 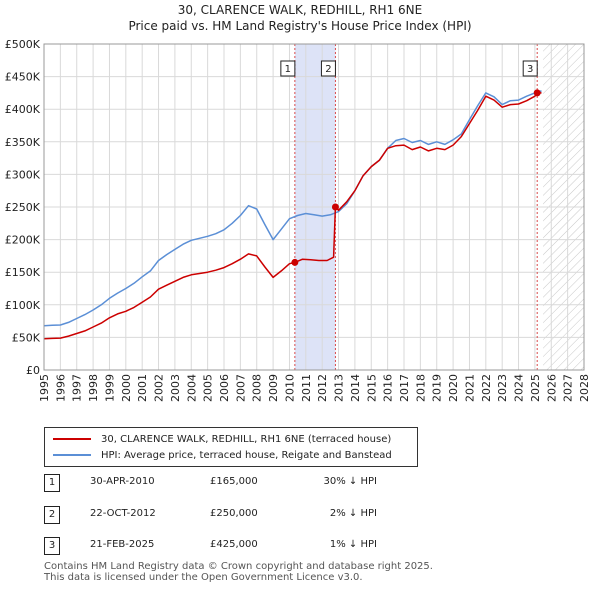 What do you see at coordinates (26, 337) in the screenshot?
I see `y-tick-label: £50K` at bounding box center [26, 337].